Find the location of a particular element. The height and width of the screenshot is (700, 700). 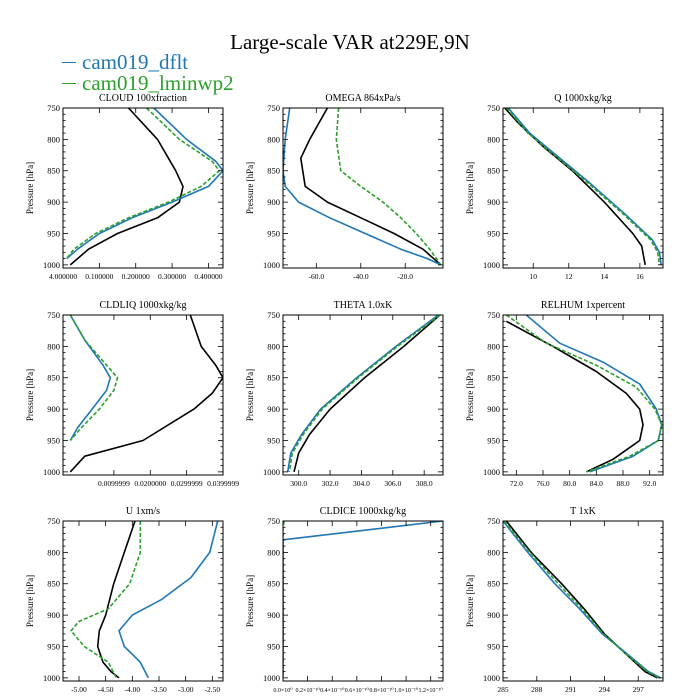

y-tick-label-omega: 750 is located at coordinates (273, 108).